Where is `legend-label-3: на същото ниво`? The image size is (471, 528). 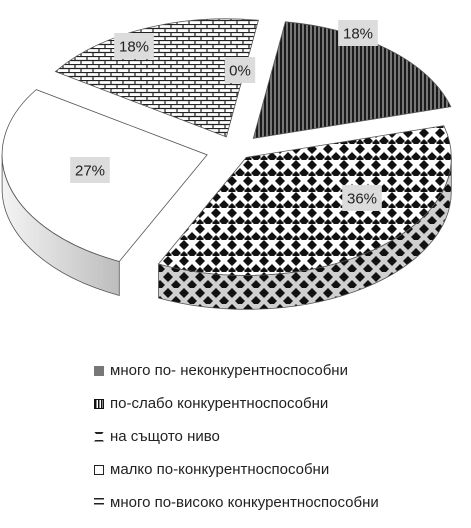
legend-label-3: на същото ниво is located at coordinates (165, 436).